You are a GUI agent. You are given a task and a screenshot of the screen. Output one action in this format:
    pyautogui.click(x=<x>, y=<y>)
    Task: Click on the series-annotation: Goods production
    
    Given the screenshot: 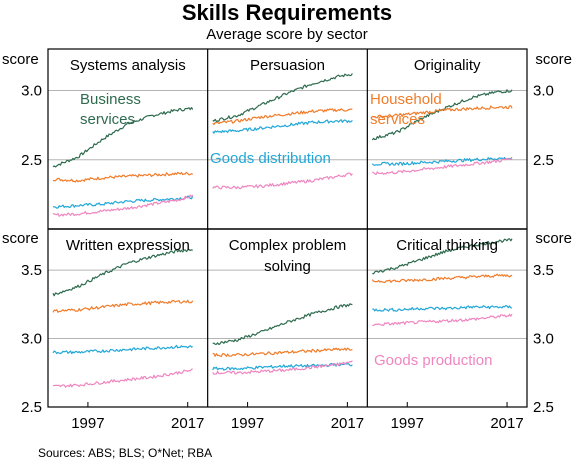 What is the action you would take?
    pyautogui.click(x=433, y=360)
    